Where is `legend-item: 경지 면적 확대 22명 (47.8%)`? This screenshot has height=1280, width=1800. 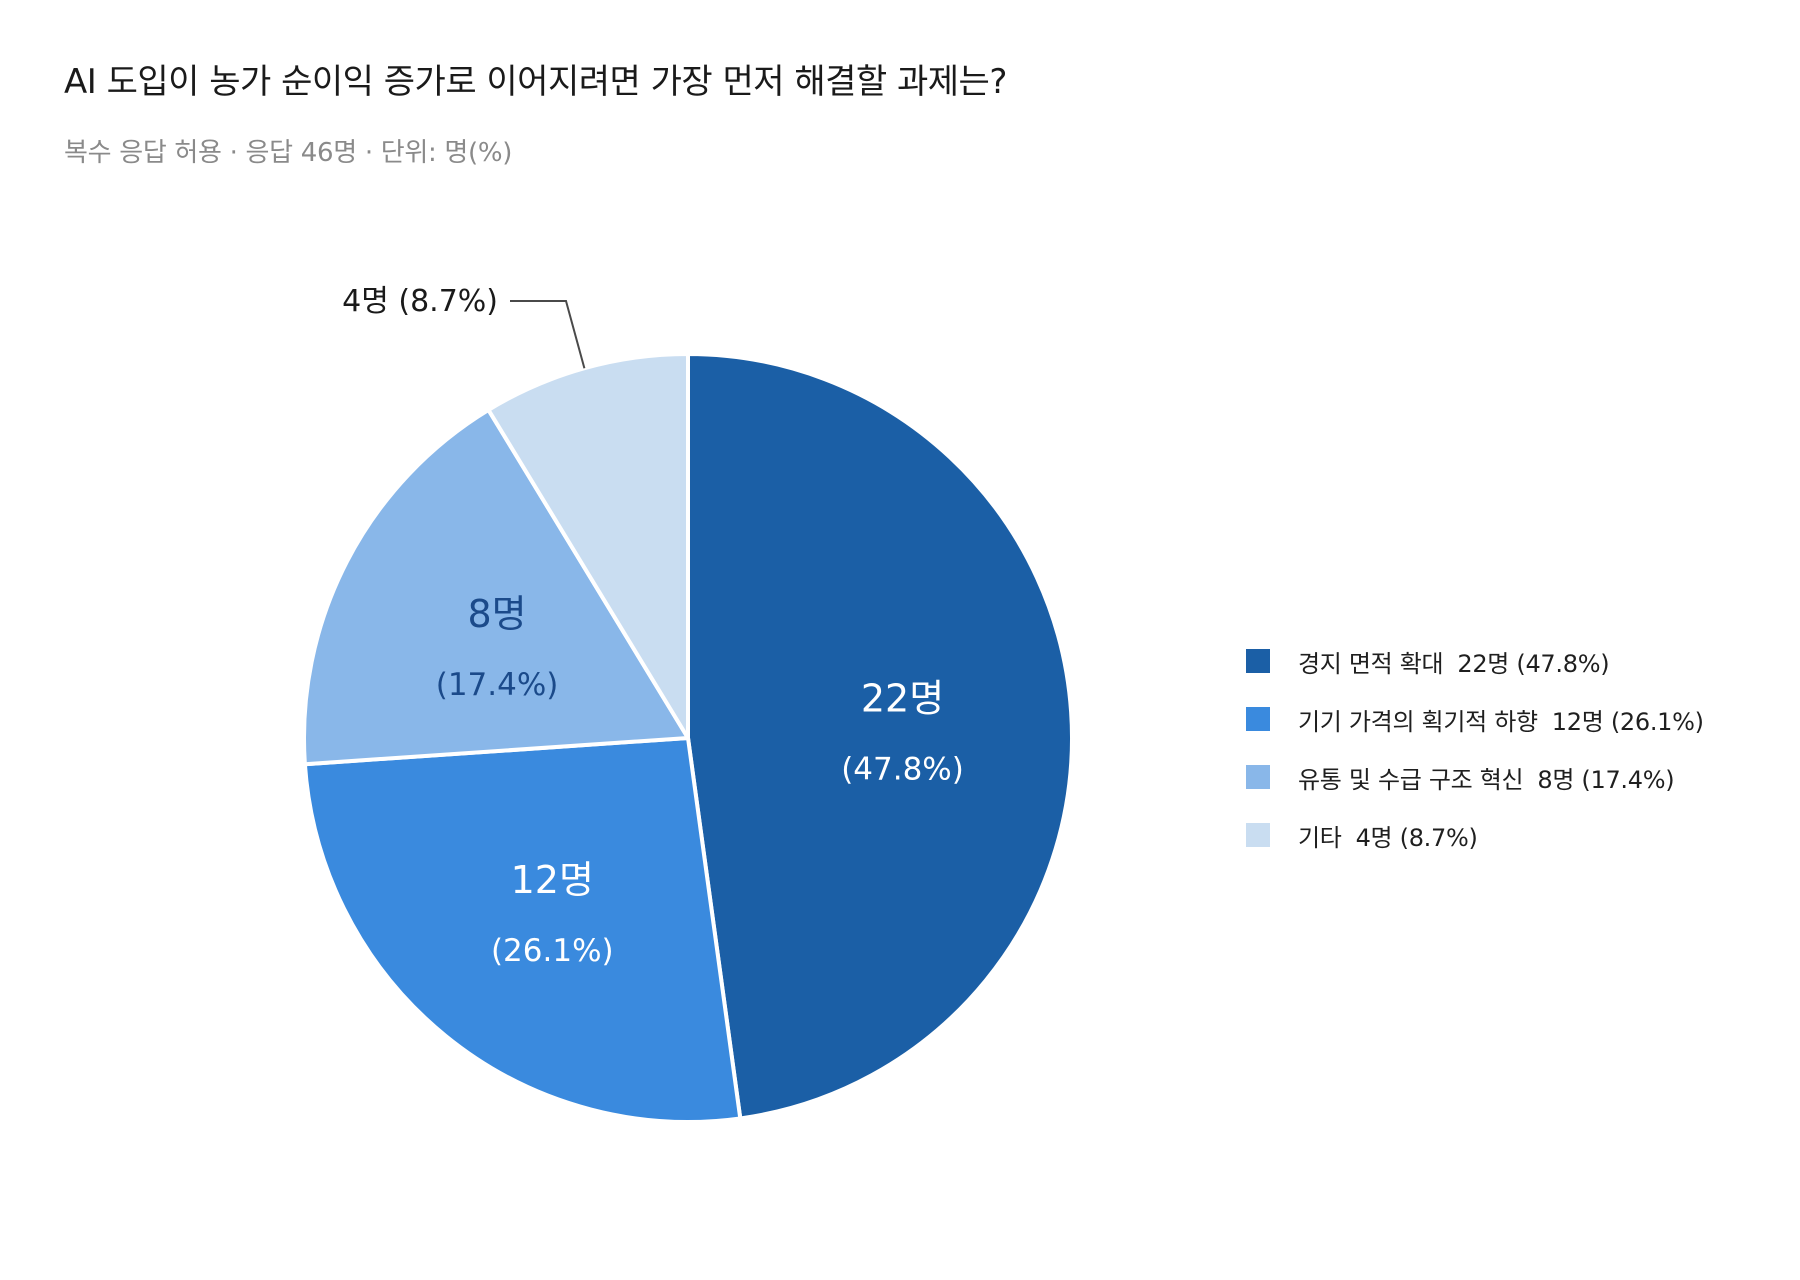 legend-item: 경지 면적 확대 22명 (47.8%) is located at coordinates (1475, 661).